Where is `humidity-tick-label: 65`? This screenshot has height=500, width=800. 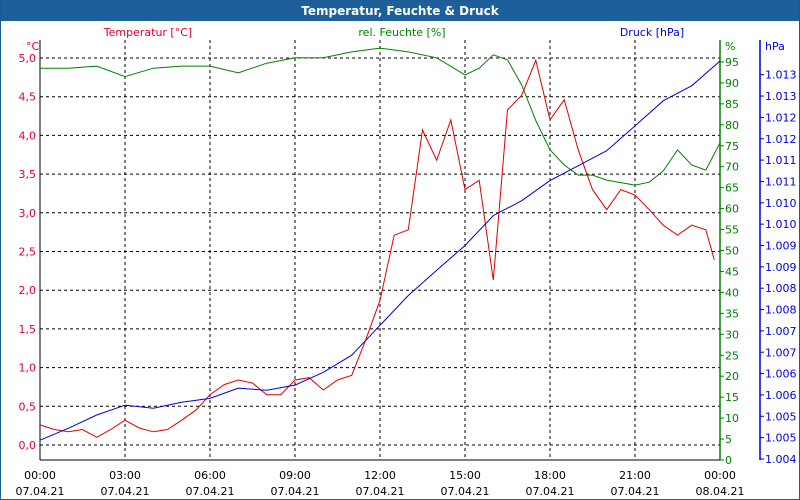
humidity-tick-label: 65 is located at coordinates (732, 188).